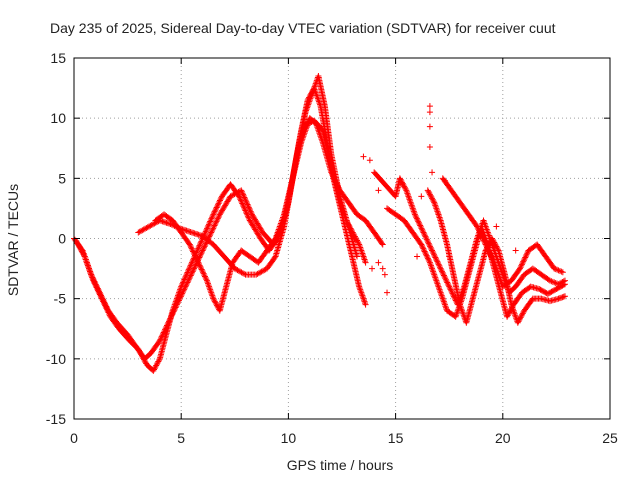  What do you see at coordinates (396, 438) in the screenshot?
I see `x-tick-label: 15` at bounding box center [396, 438].